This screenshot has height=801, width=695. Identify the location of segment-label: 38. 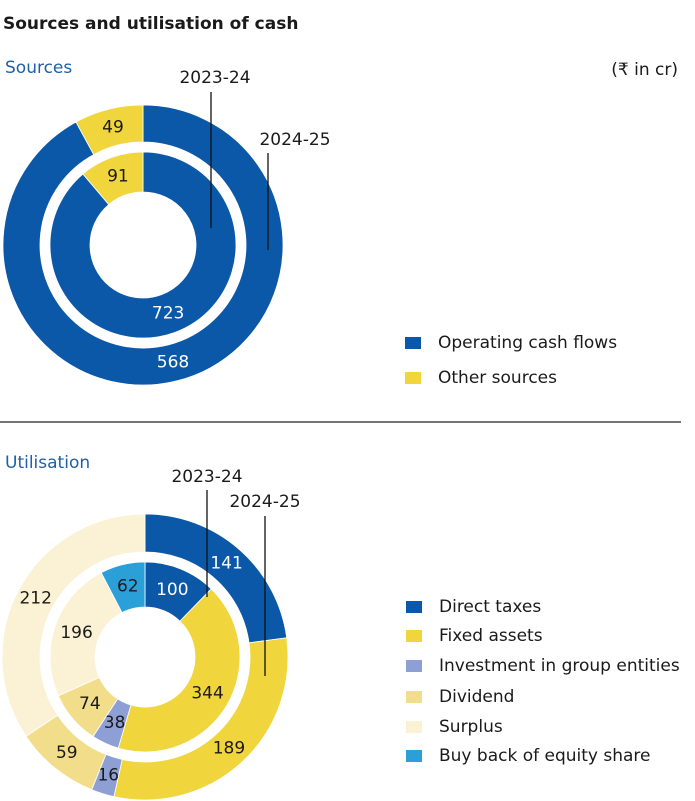
(115, 723).